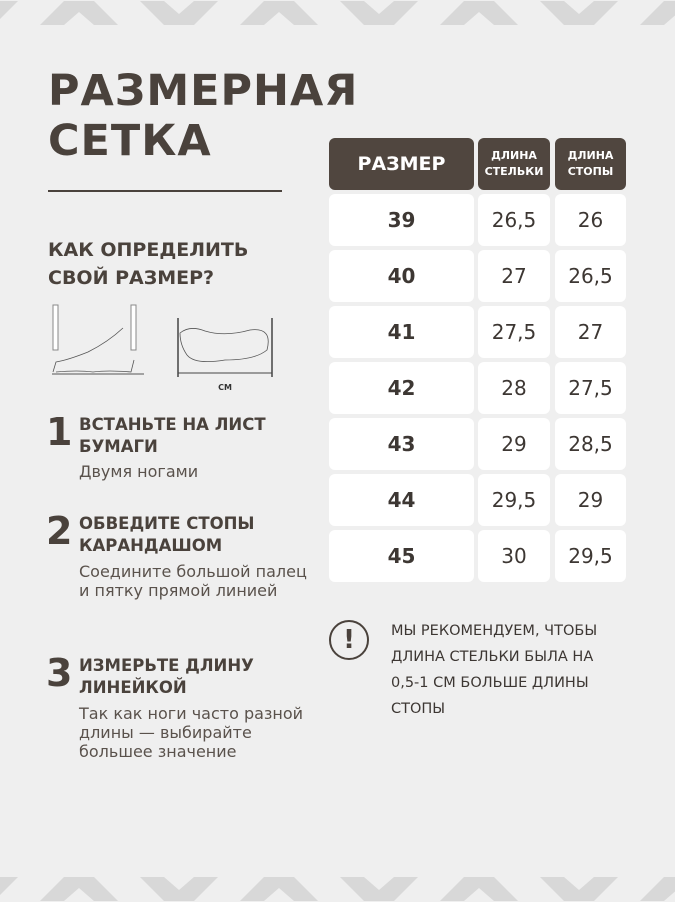  I want to click on title-line-1: РАЗМЕРНАЯ, so click(203, 91).